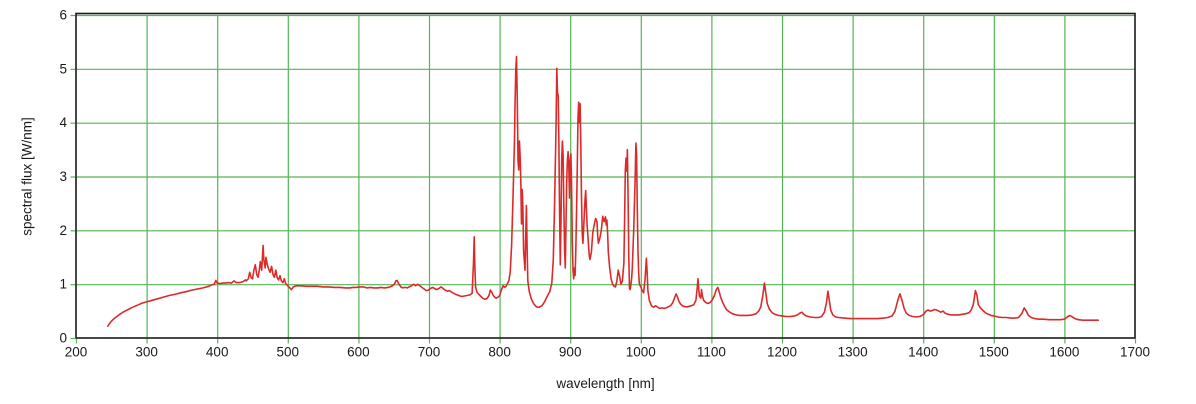 The width and height of the screenshot is (1196, 404). Describe the element at coordinates (76, 352) in the screenshot. I see `x-tick-label: 200` at that location.